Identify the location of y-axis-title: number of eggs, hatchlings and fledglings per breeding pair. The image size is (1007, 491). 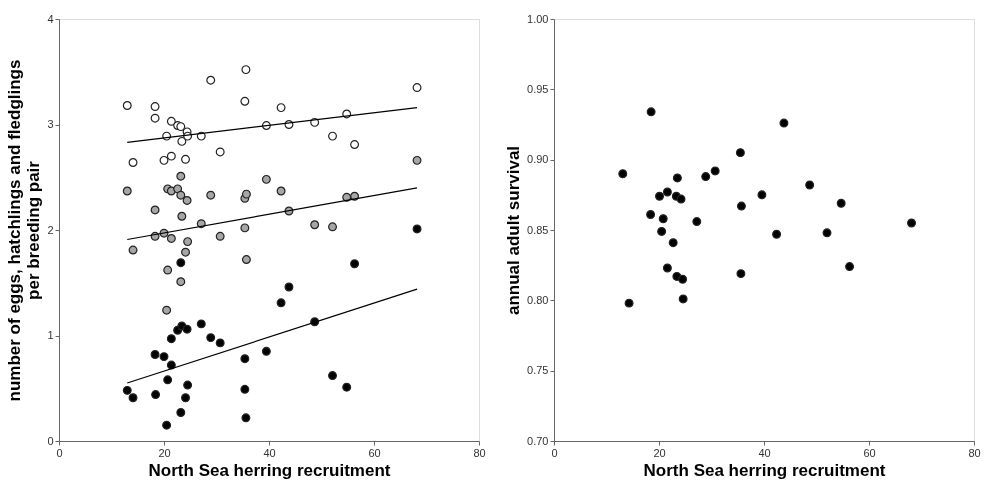
(24, 230).